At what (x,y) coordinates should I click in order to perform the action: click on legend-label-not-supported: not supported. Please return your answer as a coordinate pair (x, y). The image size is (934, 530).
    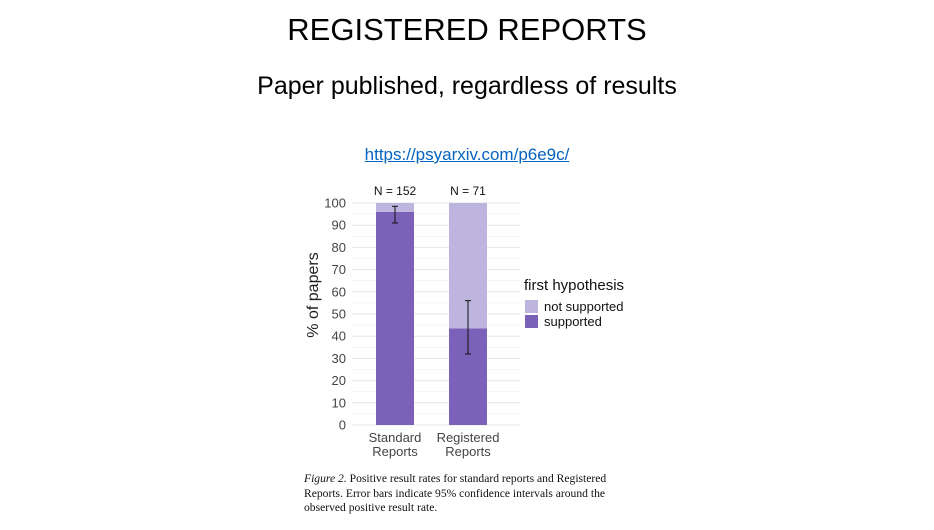
    Looking at the image, I should click on (584, 306).